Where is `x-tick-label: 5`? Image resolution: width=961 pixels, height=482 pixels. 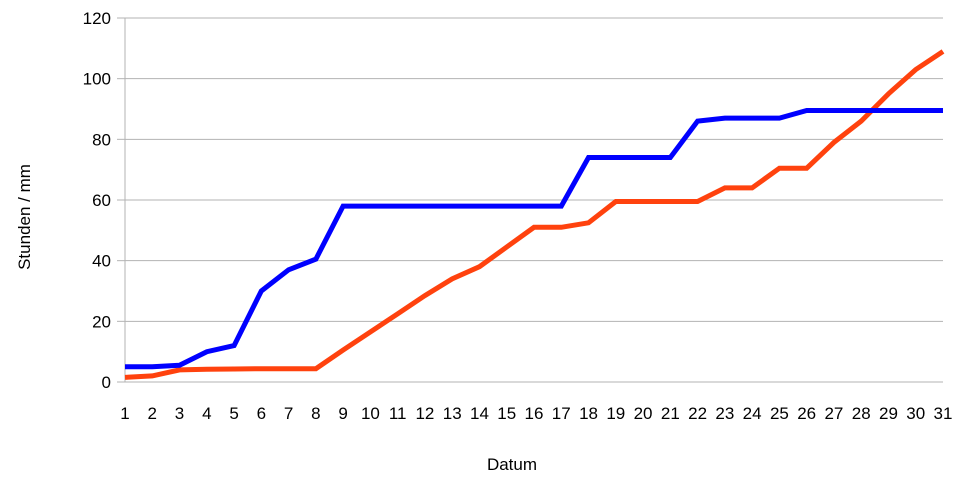 x-tick-label: 5 is located at coordinates (233, 413).